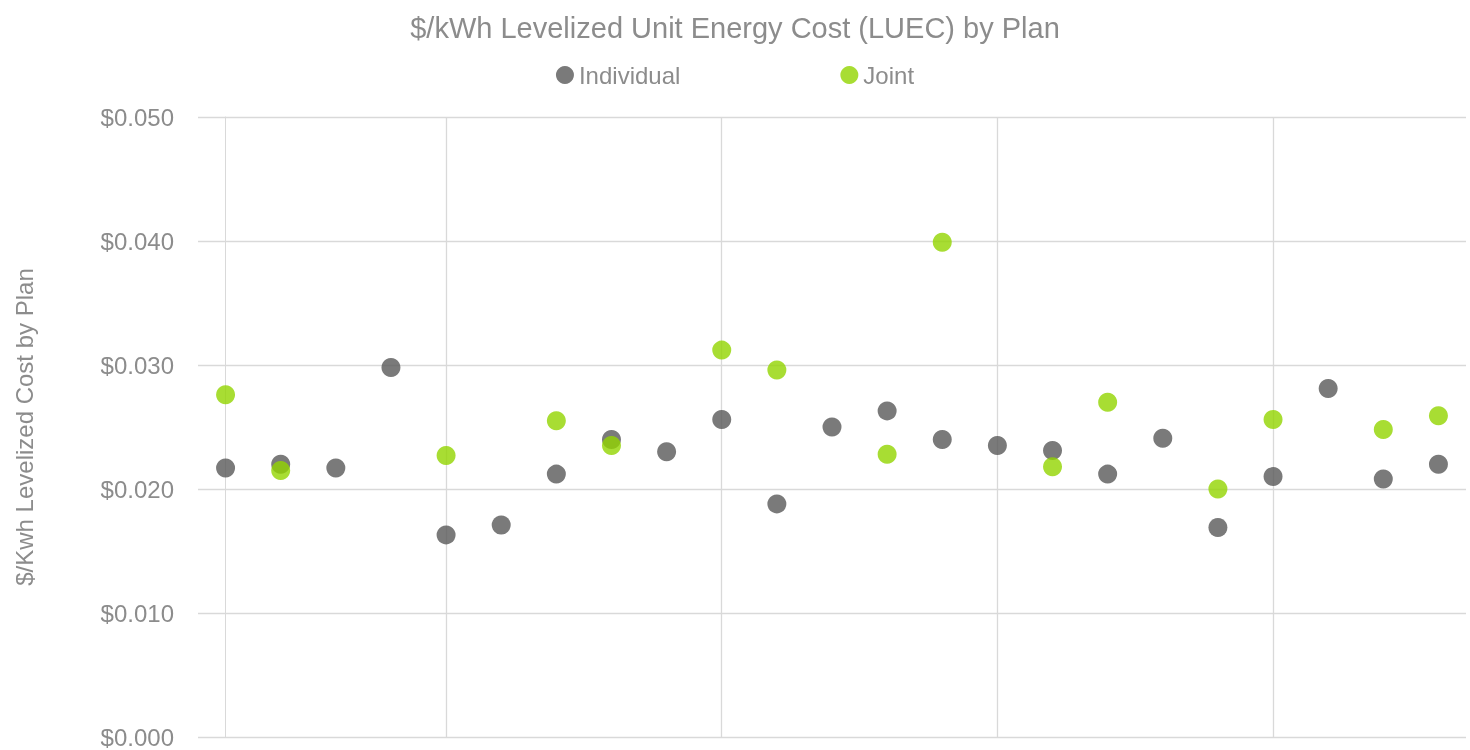 Image resolution: width=1470 pixels, height=750 pixels. I want to click on legend-label: Joint, so click(889, 75).